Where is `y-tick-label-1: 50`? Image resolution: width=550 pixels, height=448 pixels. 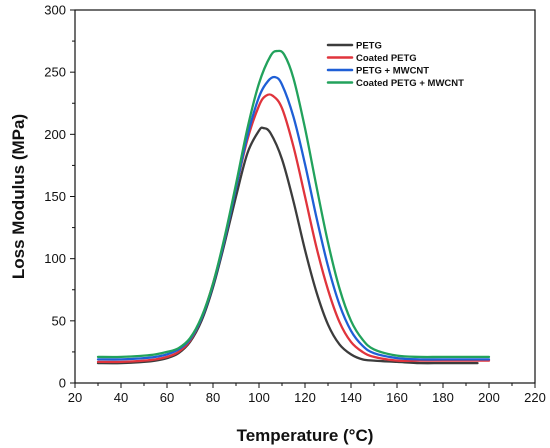 y-tick-label-1: 50 is located at coordinates (59, 320).